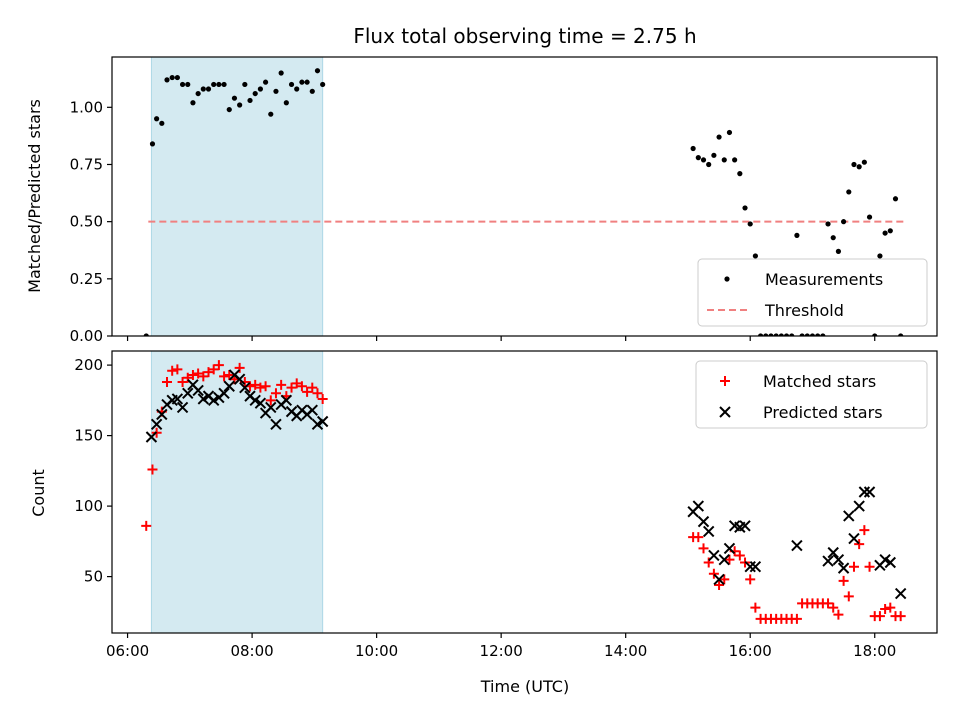 The height and width of the screenshot is (720, 960). I want to click on legend-marker-measurements, so click(727, 279).